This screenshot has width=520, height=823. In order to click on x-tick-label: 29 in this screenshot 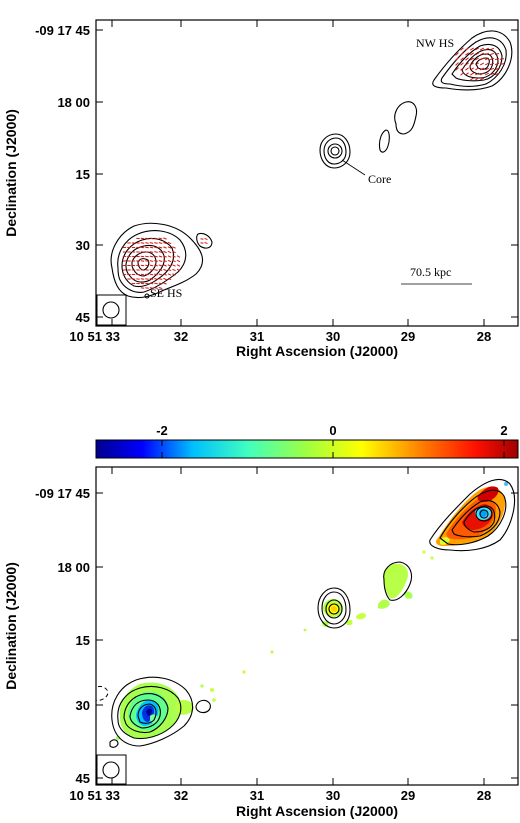, I will do `click(408, 336)`.